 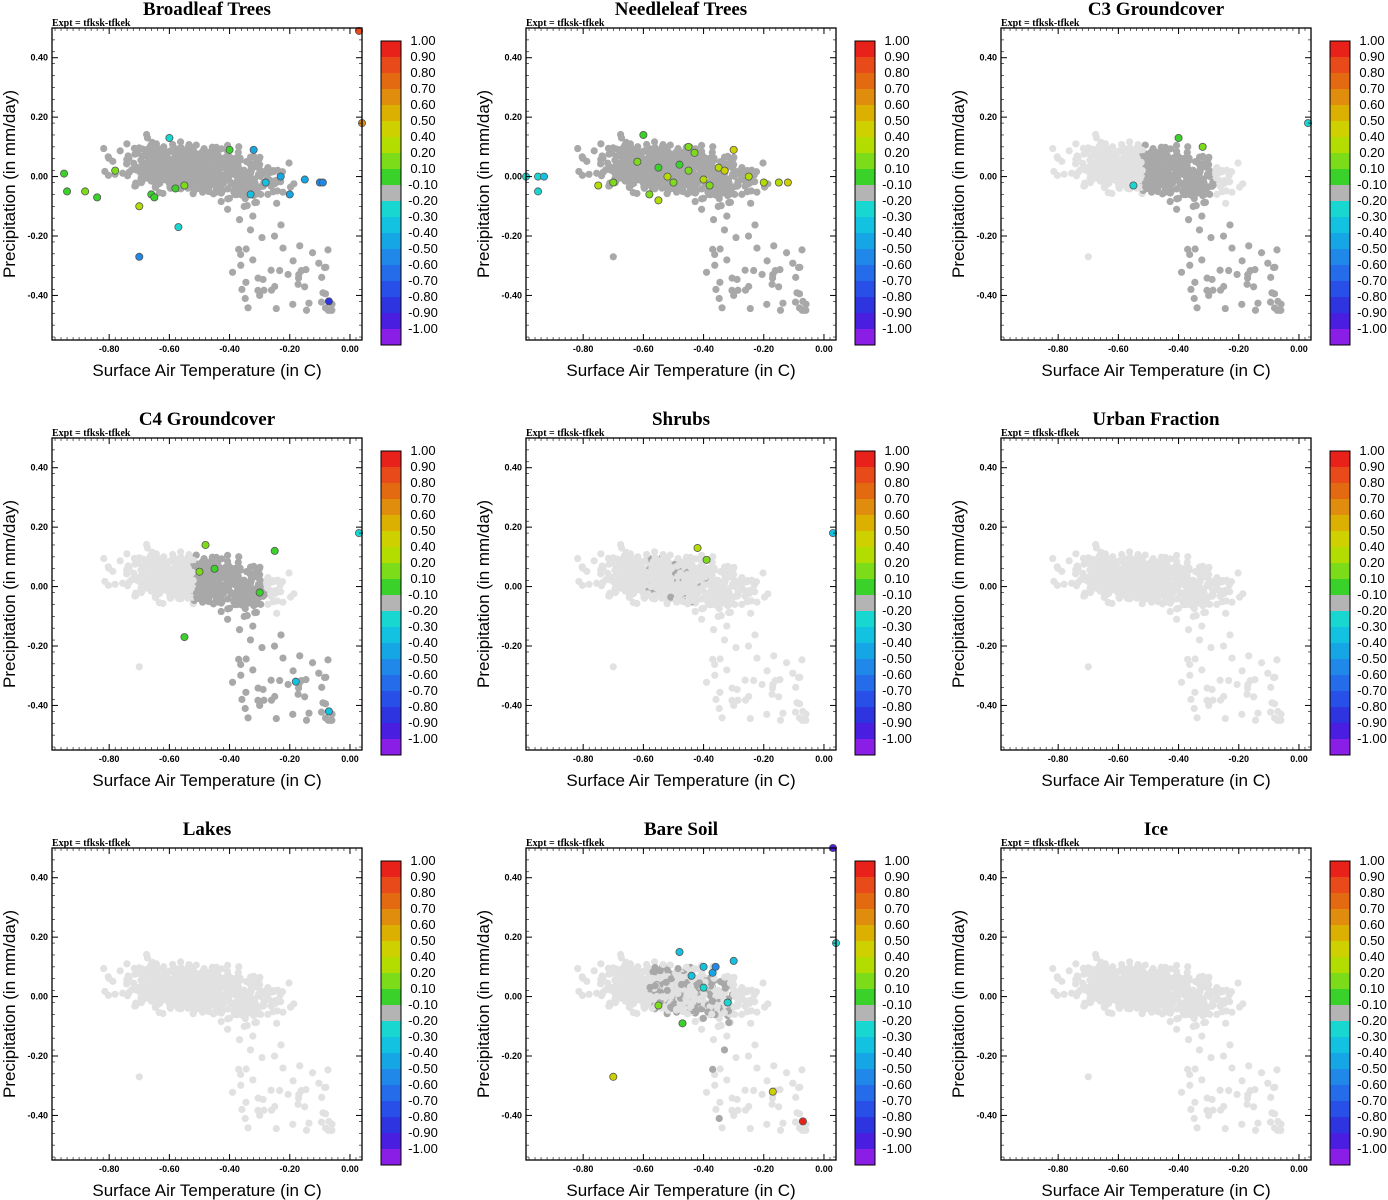 I want to click on colorbar-label: -0.40, so click(x=423, y=232).